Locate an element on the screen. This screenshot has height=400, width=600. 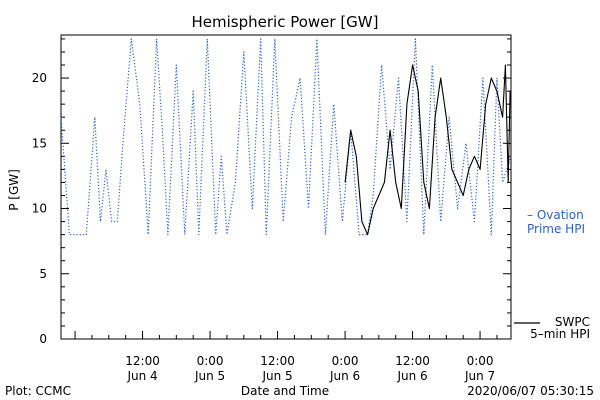
y-tick-label: 5 is located at coordinates (43, 274).